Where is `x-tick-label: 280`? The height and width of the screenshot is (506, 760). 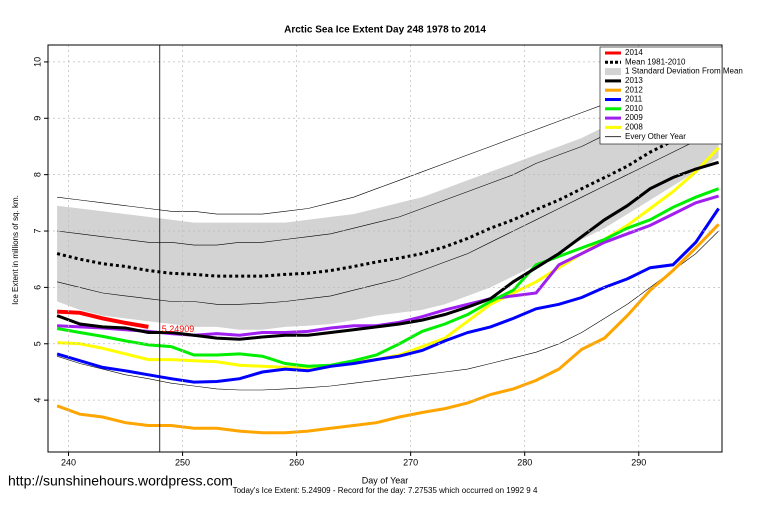 x-tick-label: 280 is located at coordinates (524, 462).